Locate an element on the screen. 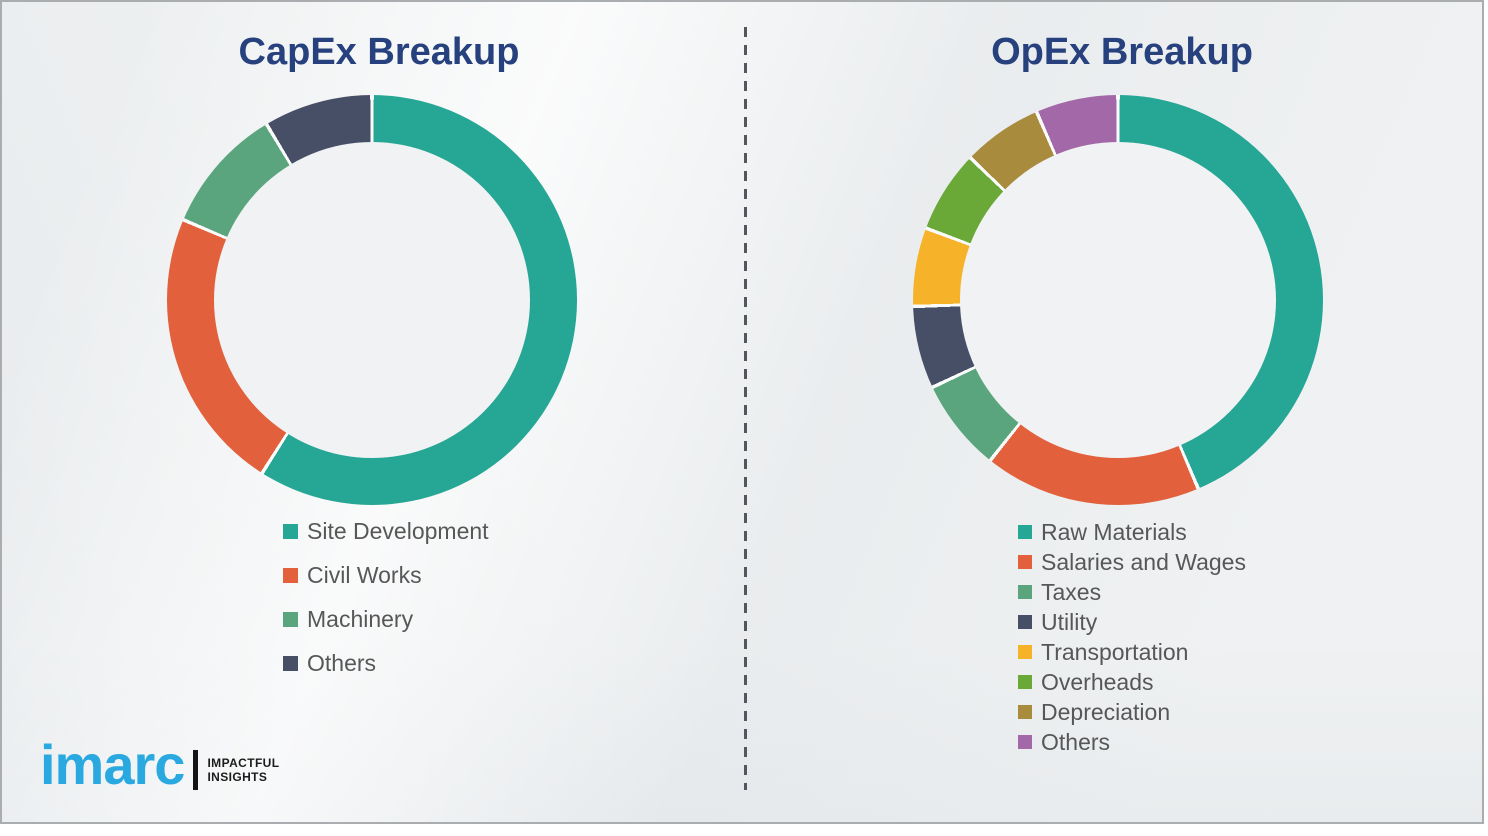 This screenshot has height=836, width=1488. legend-label: Transportation is located at coordinates (1115, 651).